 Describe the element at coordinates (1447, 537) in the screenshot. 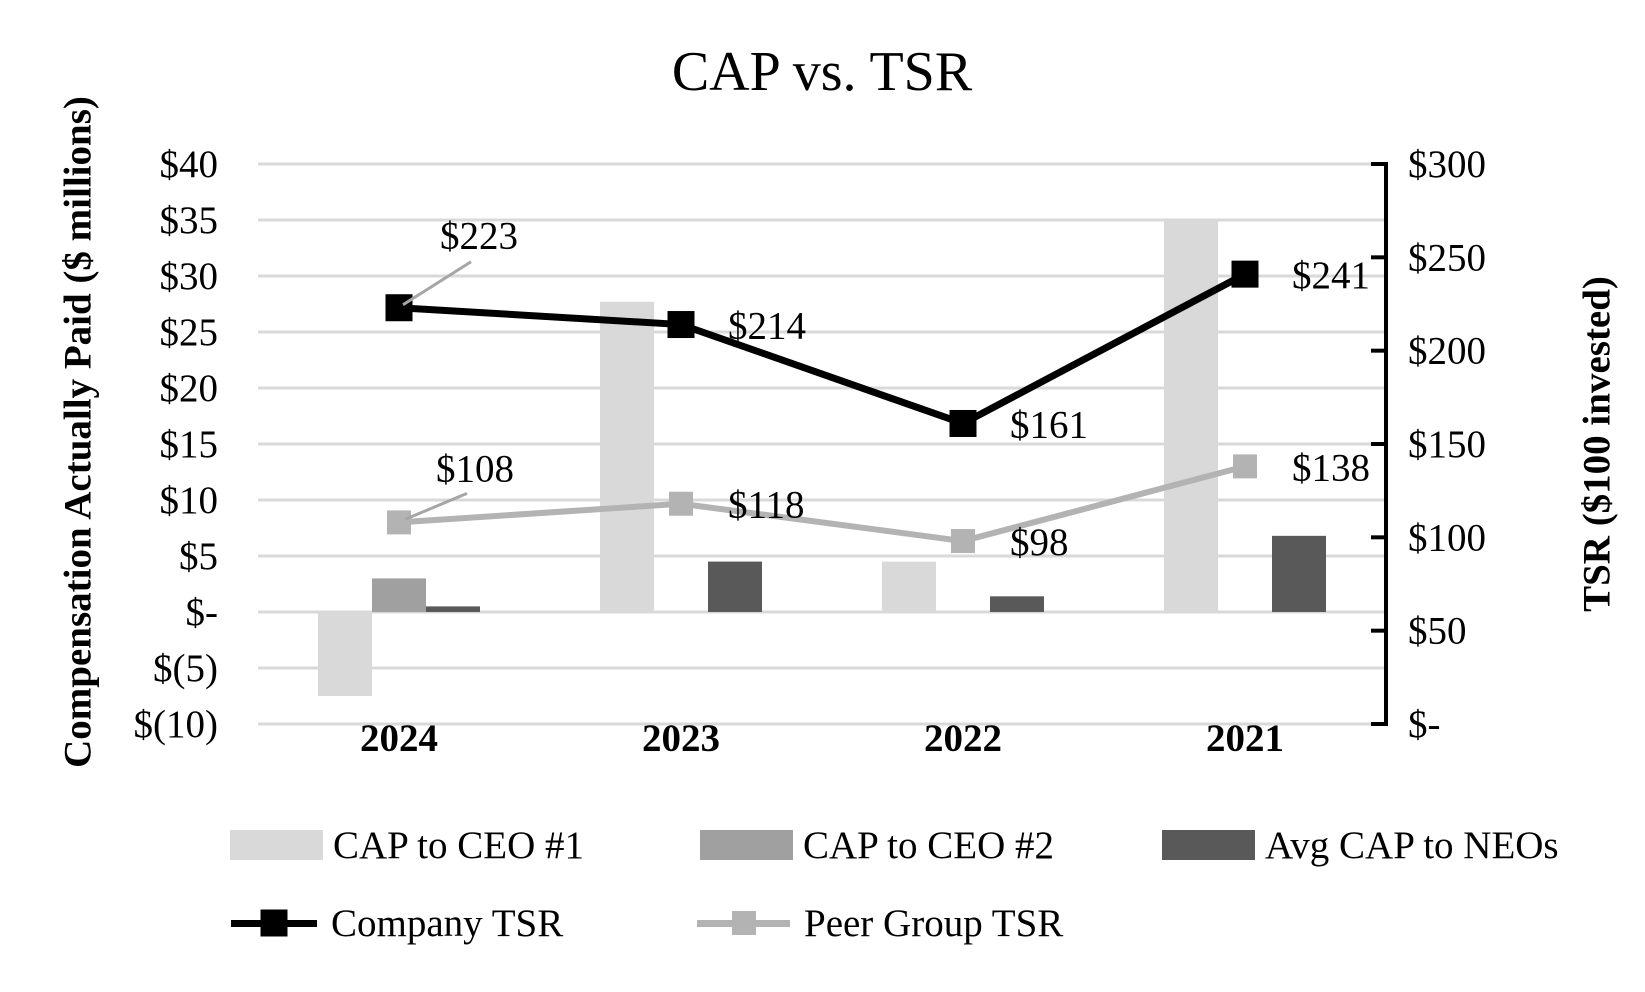

I see `right-axis-tick-label: $100` at that location.